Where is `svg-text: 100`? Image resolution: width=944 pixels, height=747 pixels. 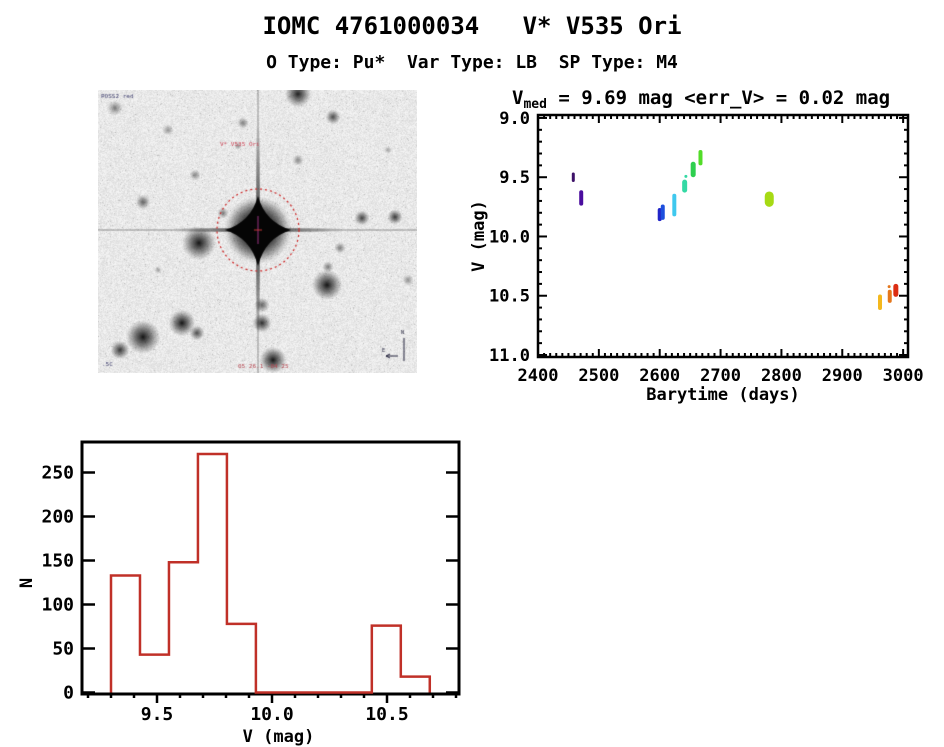
svg-text: 100 is located at coordinates (57, 605).